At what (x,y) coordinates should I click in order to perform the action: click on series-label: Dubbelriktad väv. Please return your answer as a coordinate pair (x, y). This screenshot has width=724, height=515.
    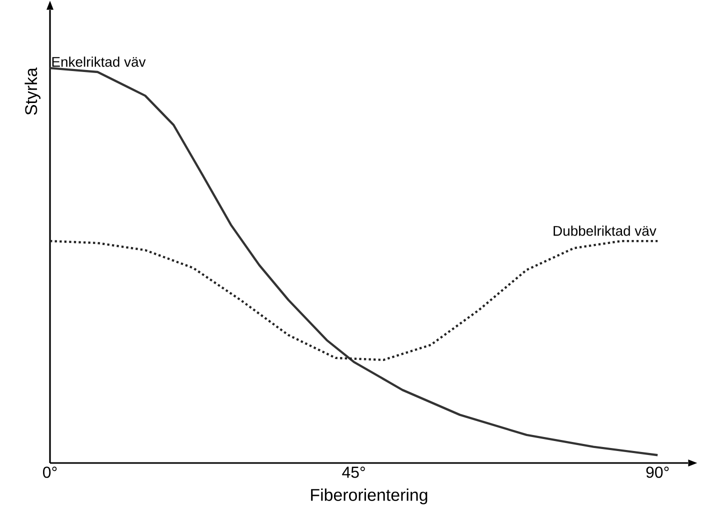
    Looking at the image, I should click on (605, 231).